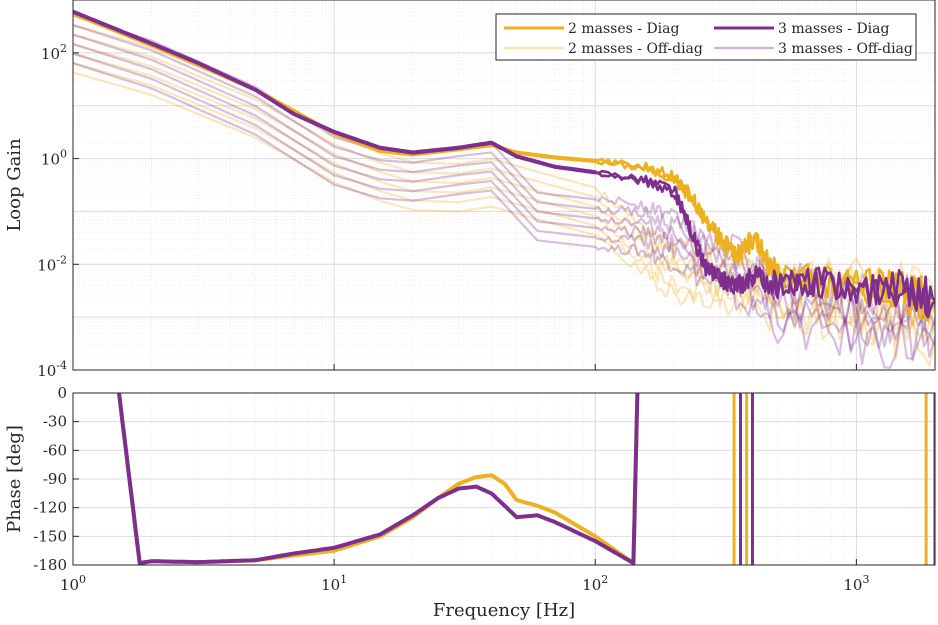 Image resolution: width=938 pixels, height=625 pixels. I want to click on phase-ylabel: Phase [deg], so click(14, 479).